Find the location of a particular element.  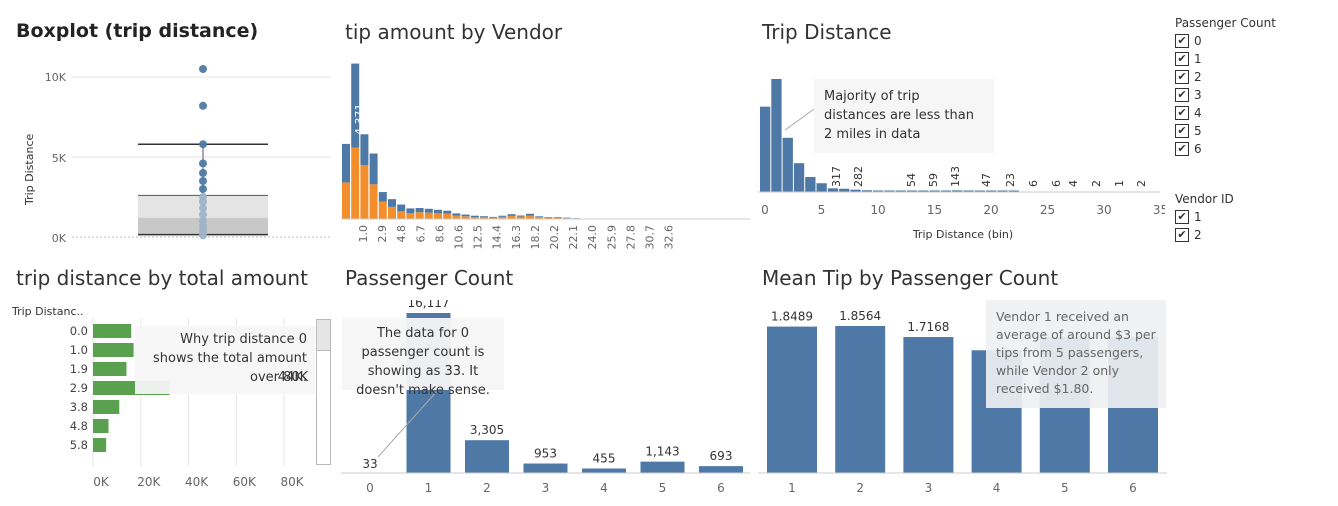

mean-tip-chart: 1.8489 1.8564 1.7168 1 2 3 4 5 6 is located at coordinates (962, 400).